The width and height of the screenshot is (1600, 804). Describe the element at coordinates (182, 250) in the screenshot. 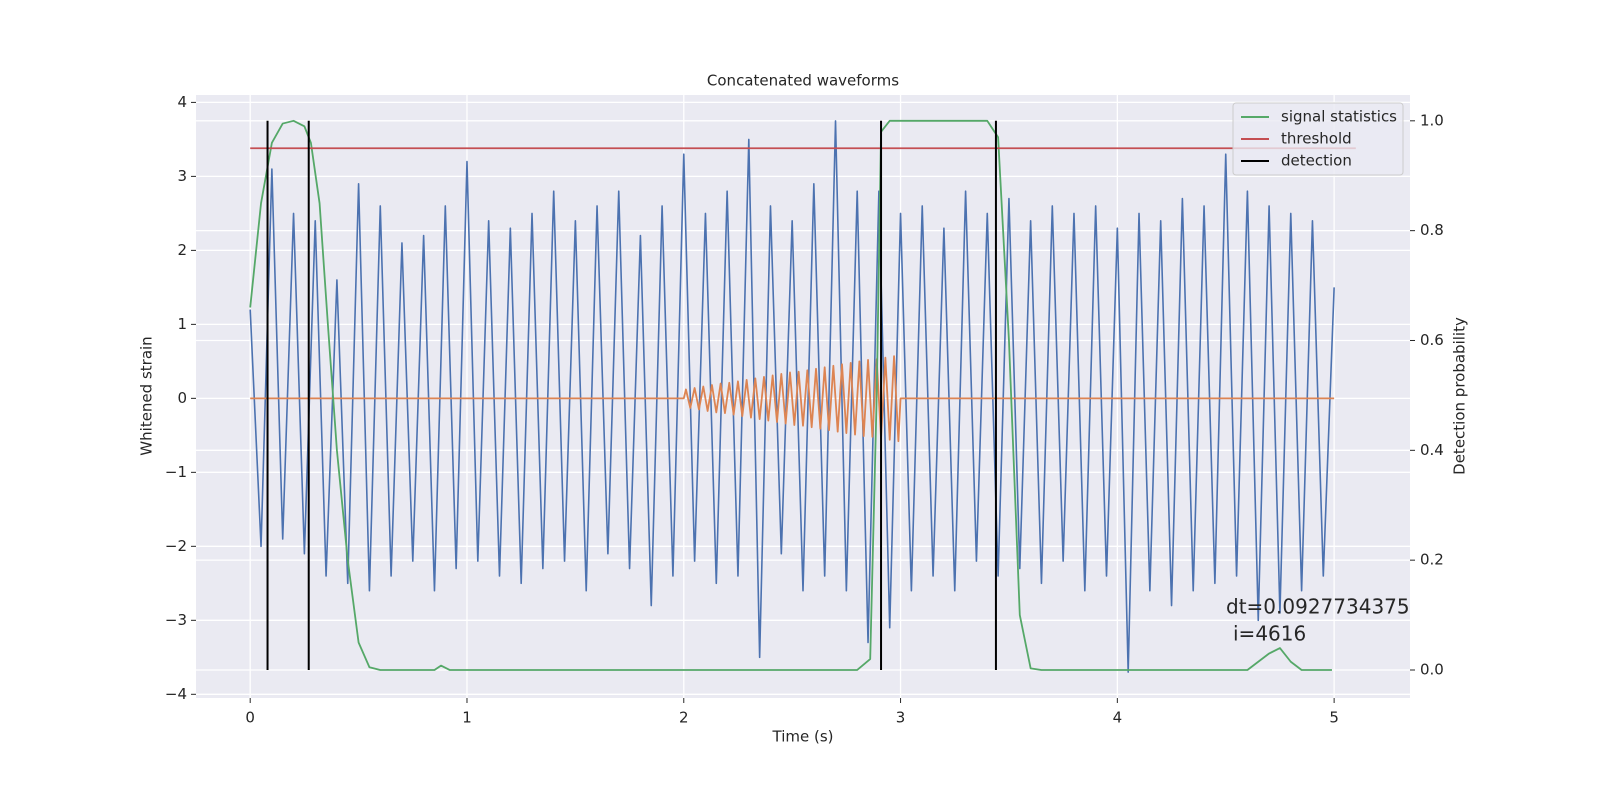

I see `y-tick-label: 2` at that location.